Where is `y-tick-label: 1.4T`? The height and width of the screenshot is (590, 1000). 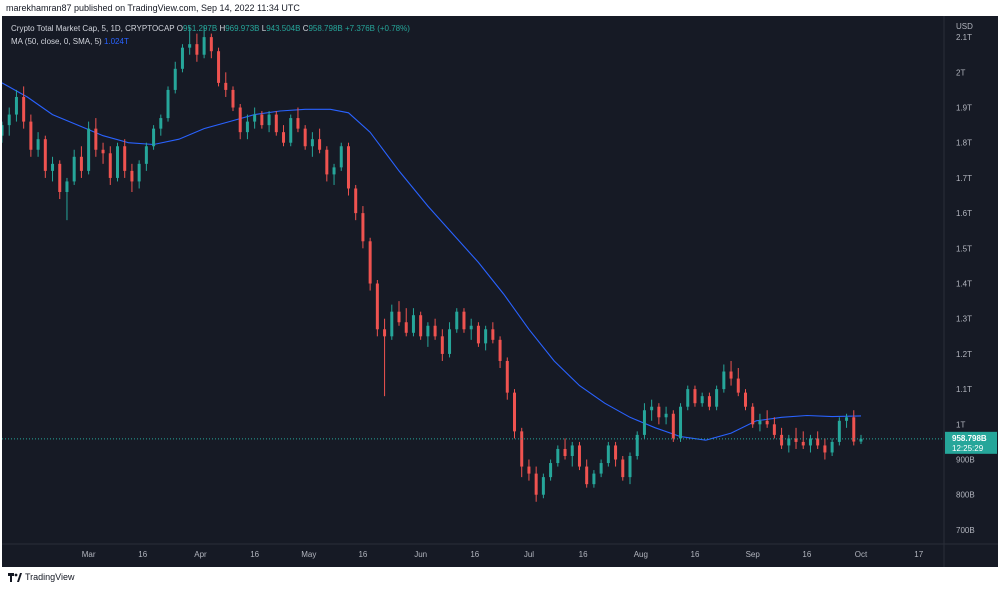 y-tick-label: 1.4T is located at coordinates (964, 284).